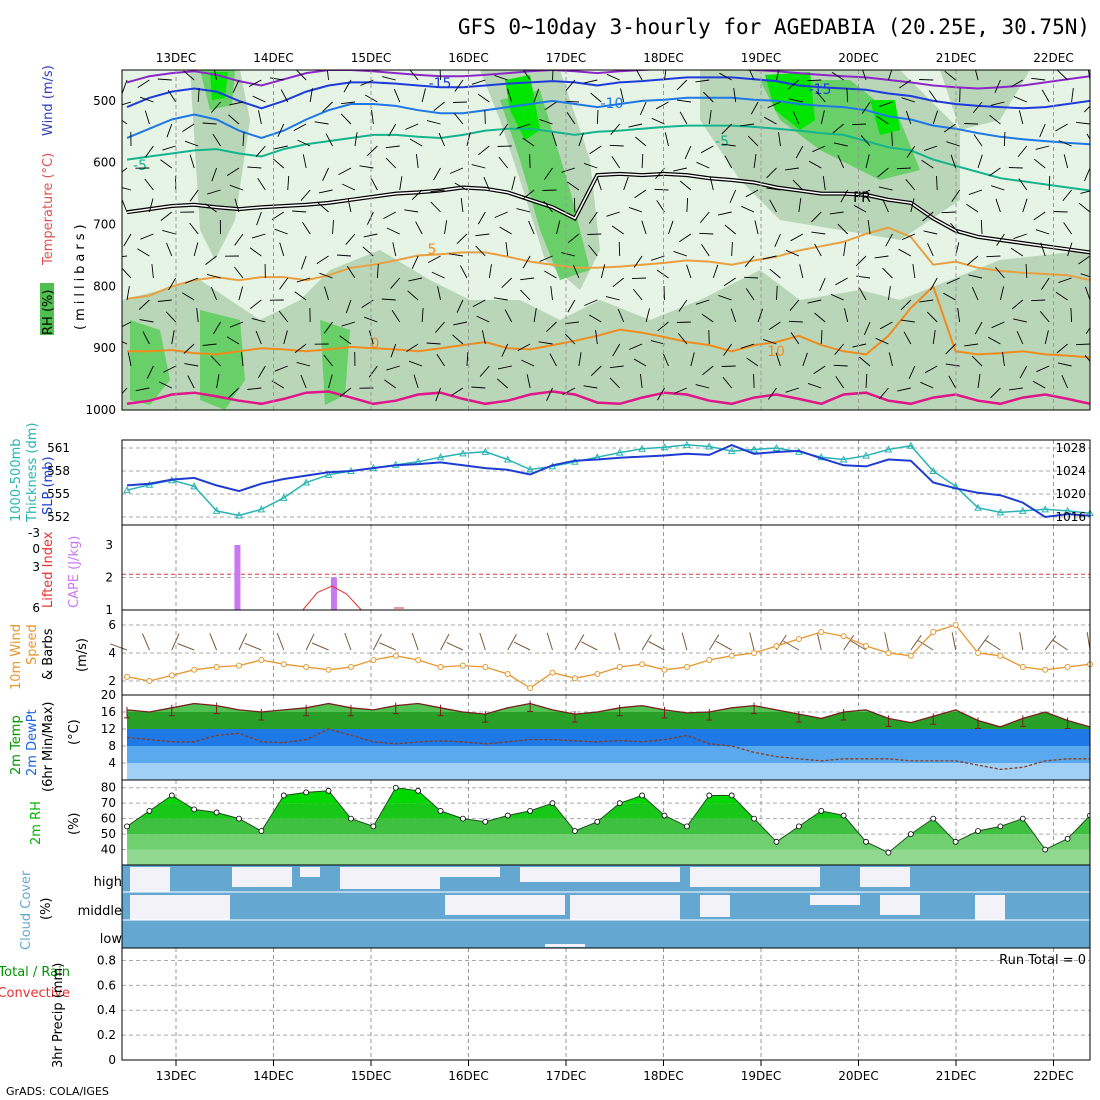  Describe the element at coordinates (109, 610) in the screenshot. I see `y-tick-label: 1` at that location.